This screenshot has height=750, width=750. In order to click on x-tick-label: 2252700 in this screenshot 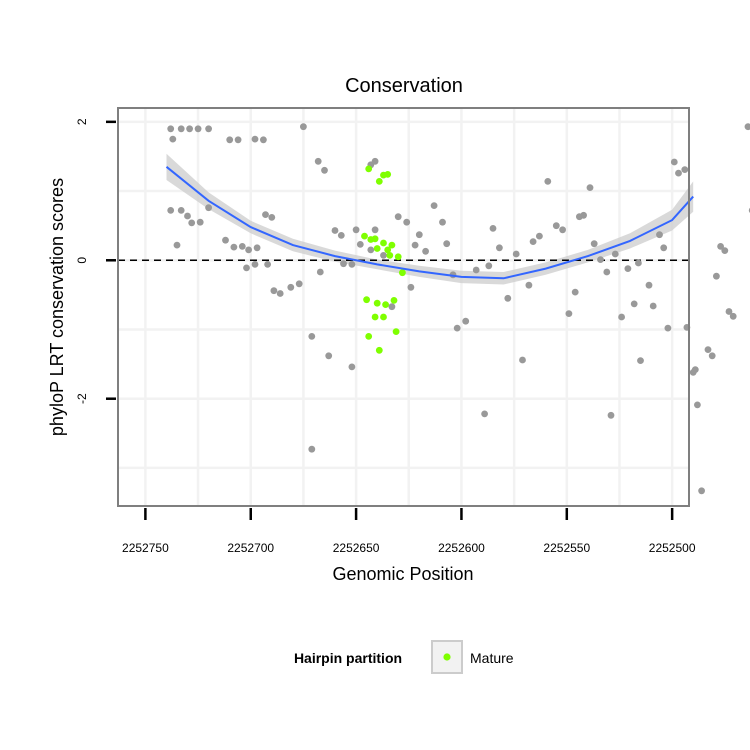, I will do `click(250, 548)`.